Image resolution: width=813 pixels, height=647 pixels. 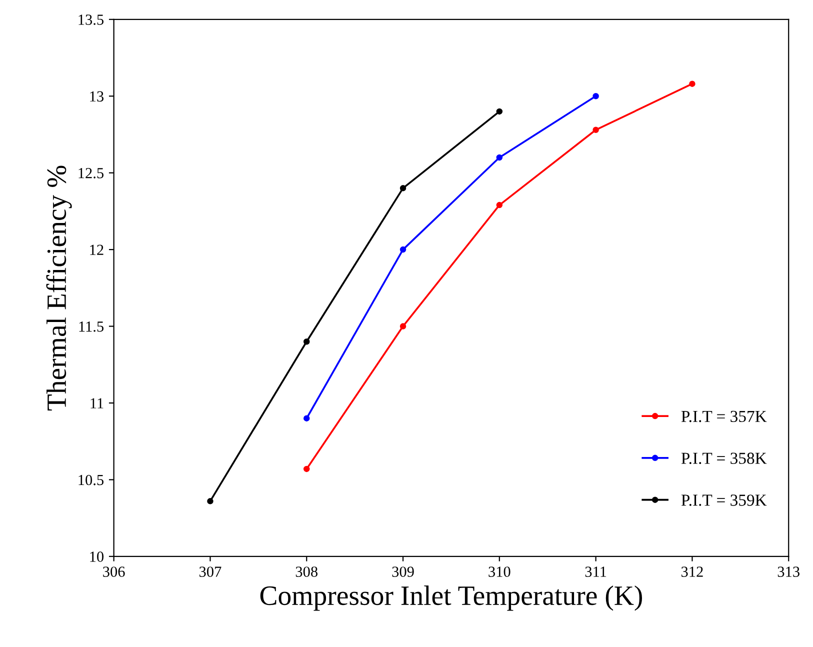 What do you see at coordinates (97, 557) in the screenshot?
I see `y-tick-label: 10` at bounding box center [97, 557].